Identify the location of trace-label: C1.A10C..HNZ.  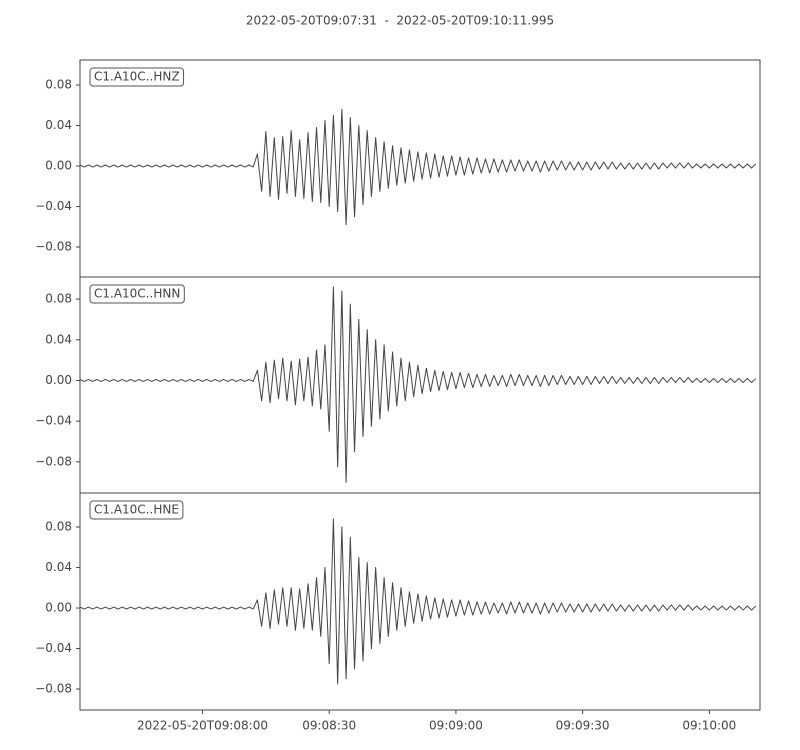
(137, 77).